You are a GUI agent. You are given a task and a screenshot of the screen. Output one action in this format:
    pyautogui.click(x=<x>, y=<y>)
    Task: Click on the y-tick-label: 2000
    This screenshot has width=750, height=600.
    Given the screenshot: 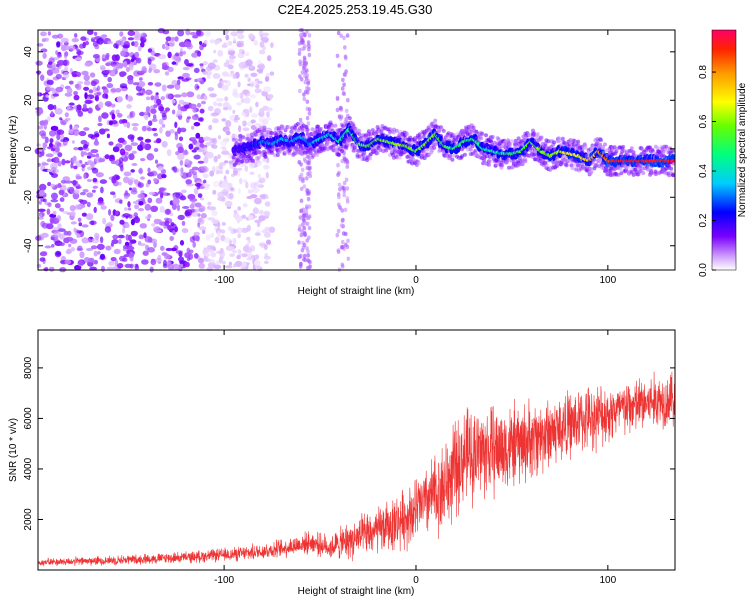 What is the action you would take?
    pyautogui.click(x=28, y=519)
    